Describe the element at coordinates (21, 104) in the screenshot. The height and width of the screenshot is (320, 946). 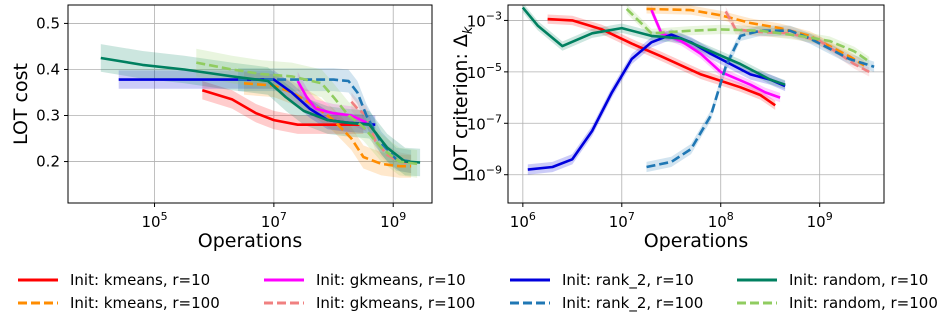
I see `y-axis-label: LOT cost` at that location.